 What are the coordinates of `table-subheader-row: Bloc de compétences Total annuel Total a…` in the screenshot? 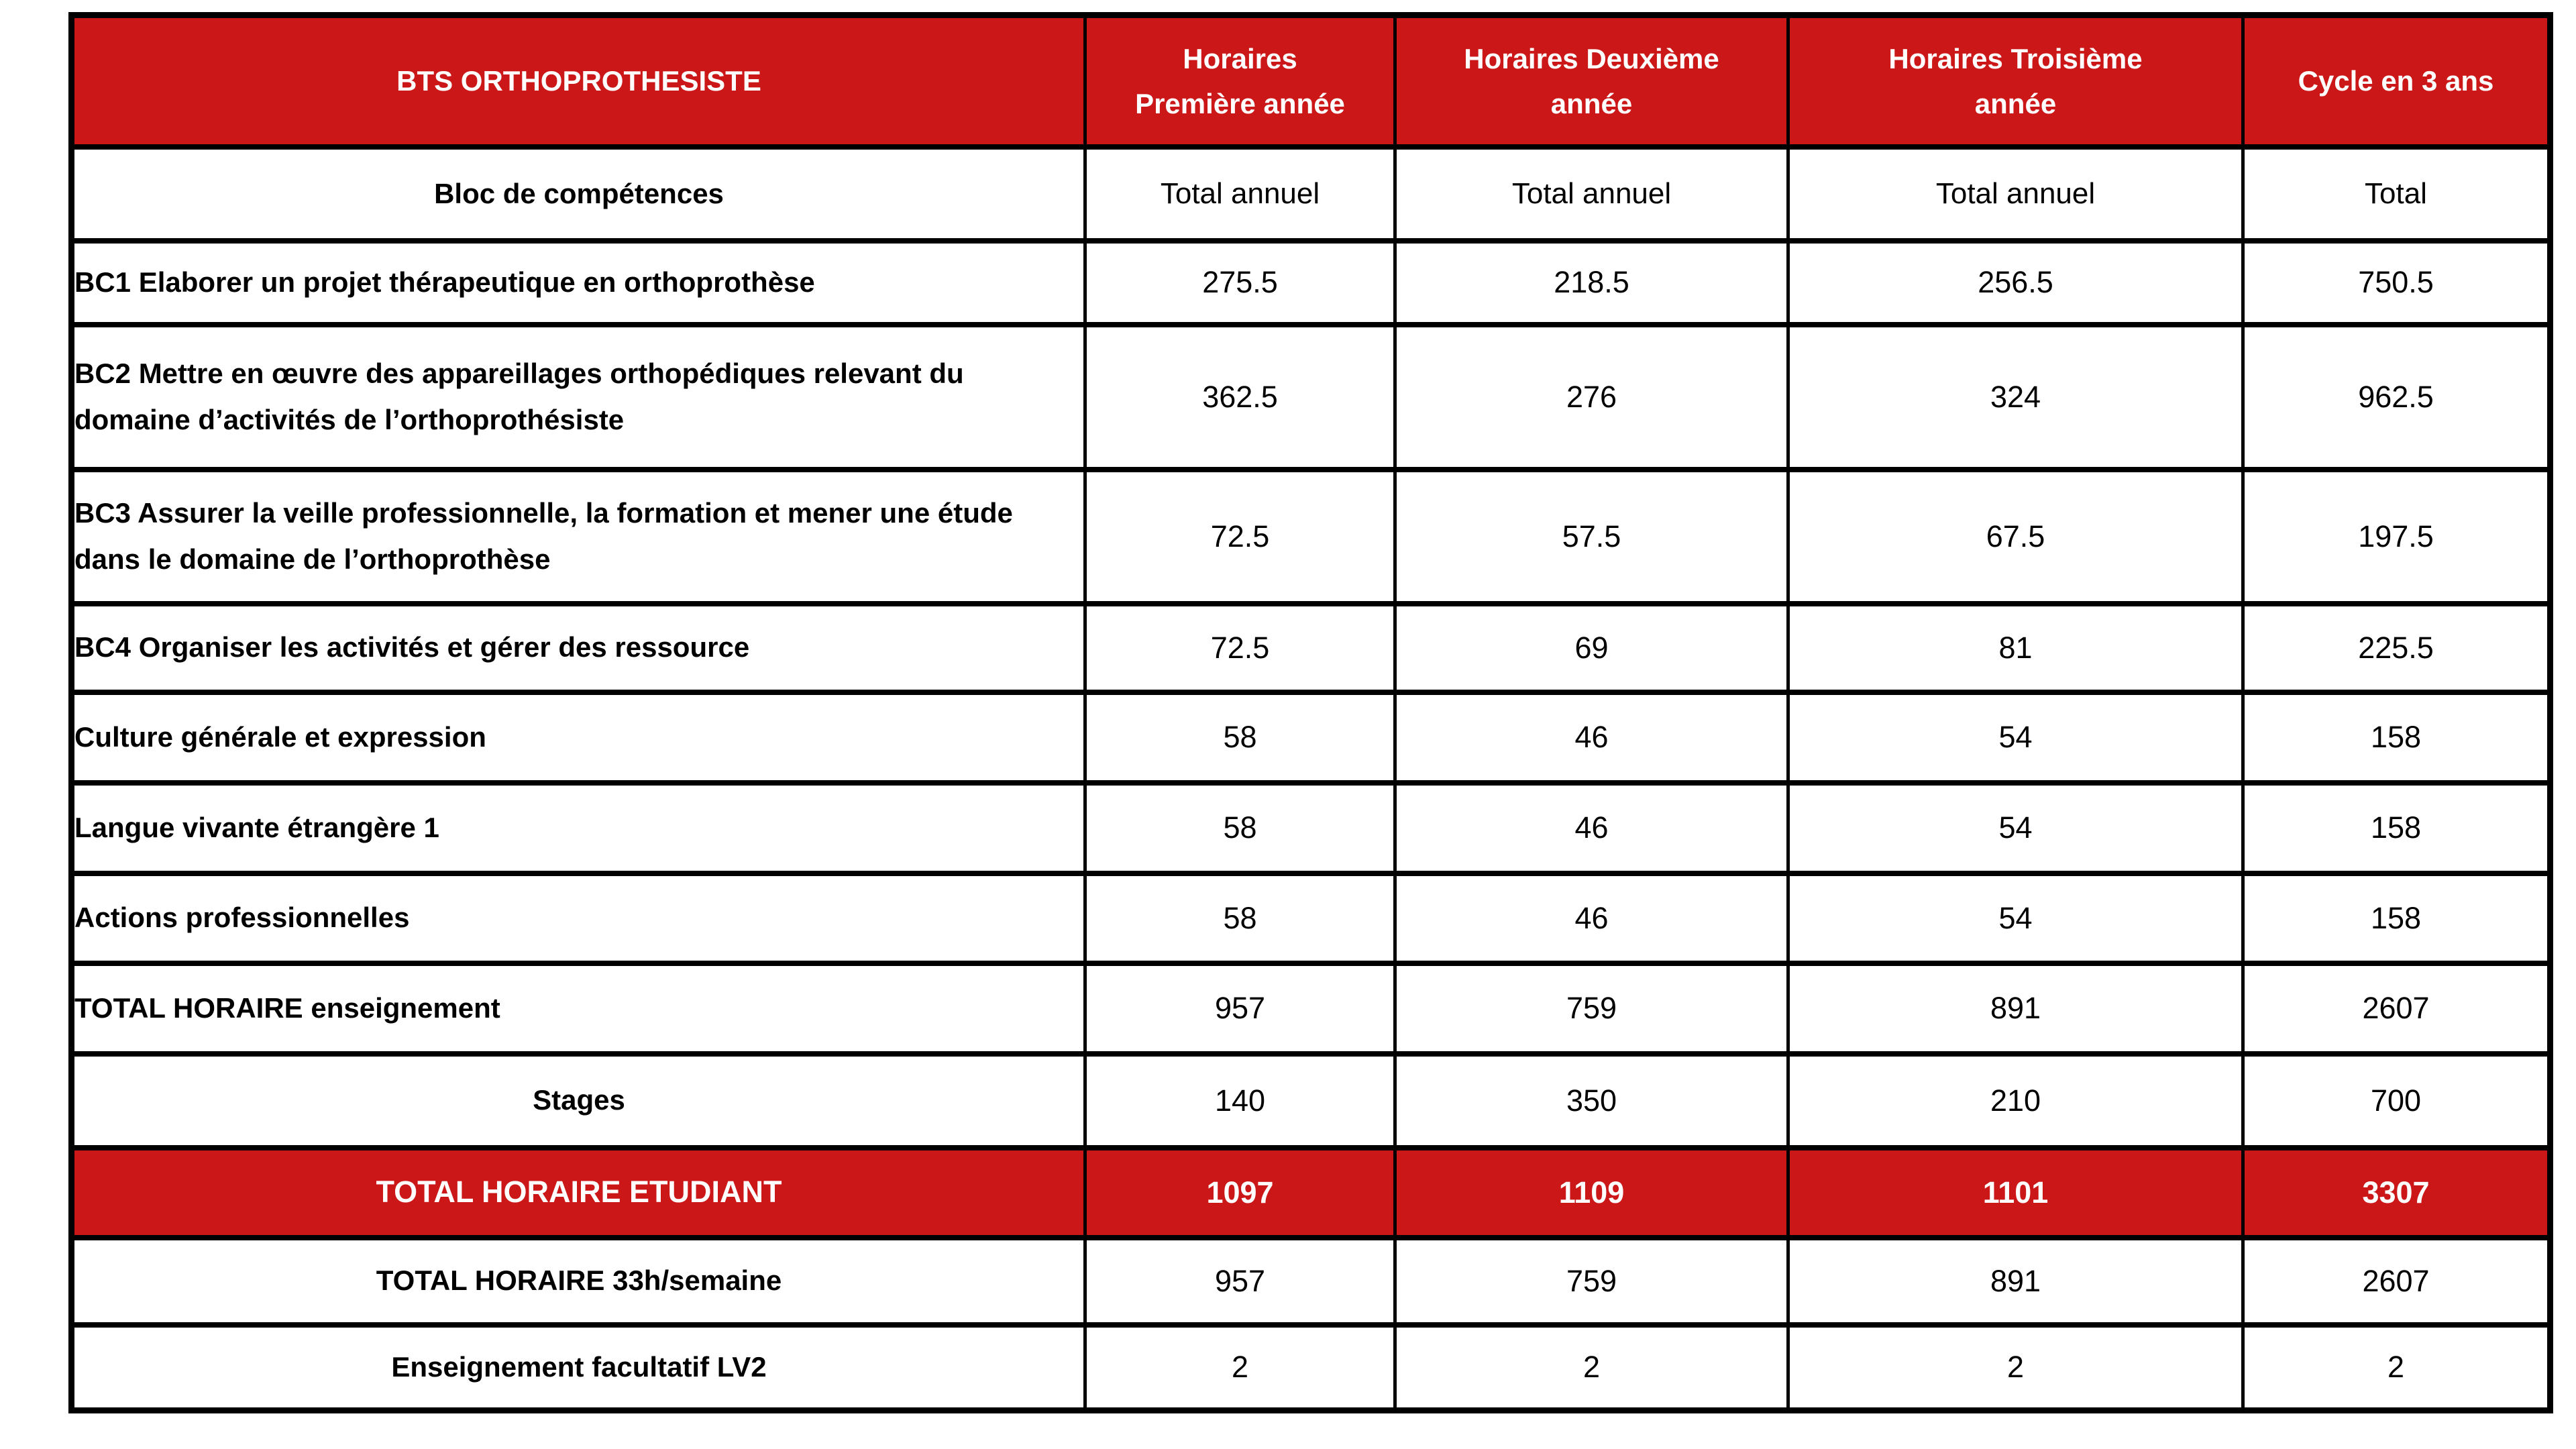 It's located at (1311, 194).